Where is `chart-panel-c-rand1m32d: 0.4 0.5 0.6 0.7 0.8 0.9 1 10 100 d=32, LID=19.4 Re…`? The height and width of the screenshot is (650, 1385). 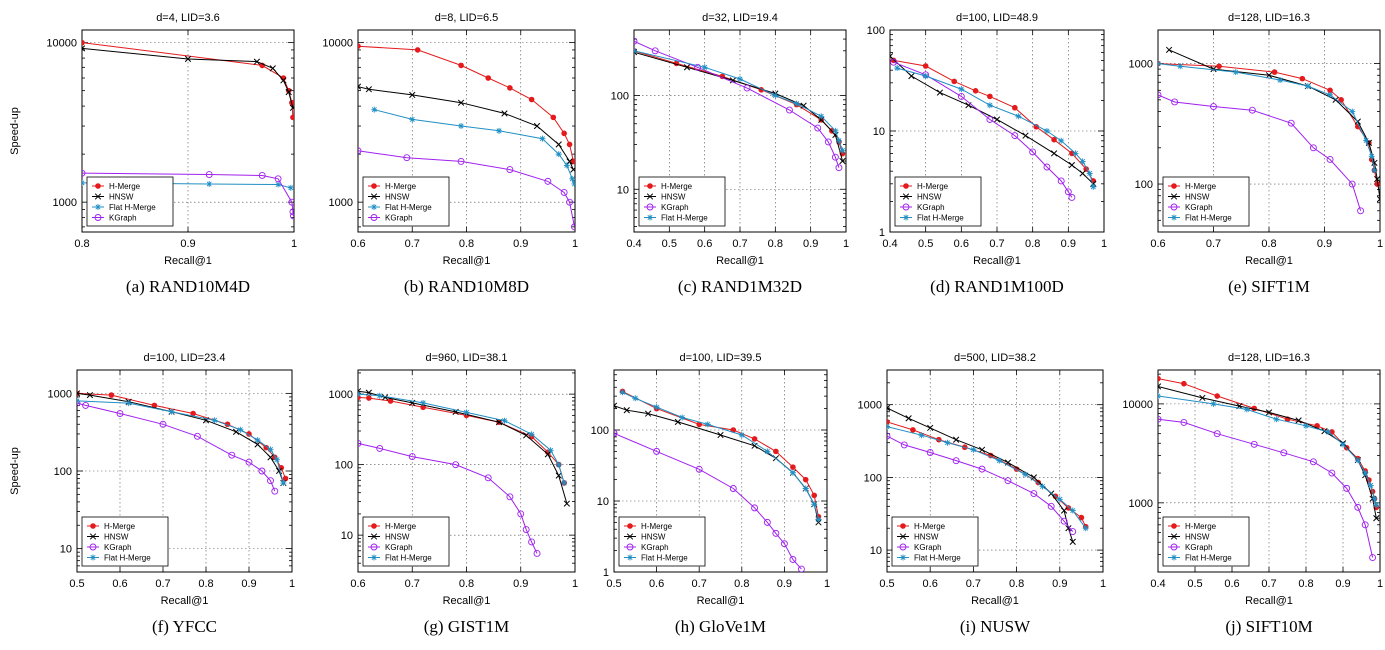 chart-panel-c-rand1m32d: 0.4 0.5 0.6 0.7 0.8 0.9 1 10 100 d=32, LID=19.4 Re… is located at coordinates (730, 154).